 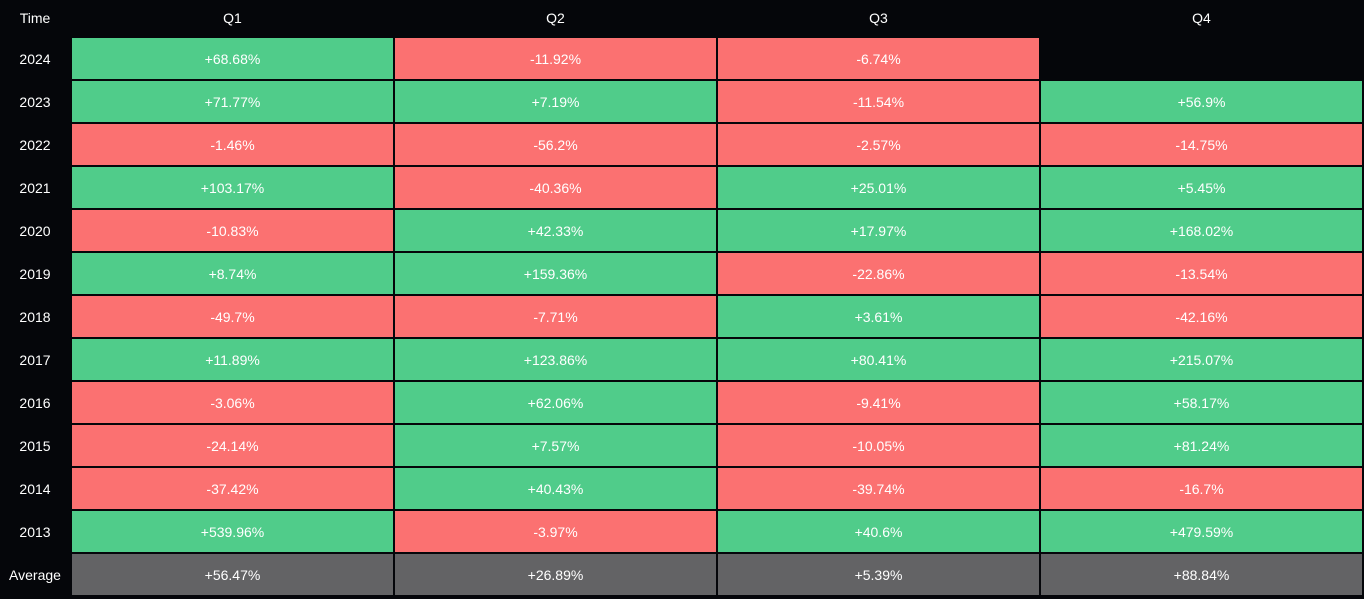 I want to click on return-cell: +68.68%, so click(x=232, y=58).